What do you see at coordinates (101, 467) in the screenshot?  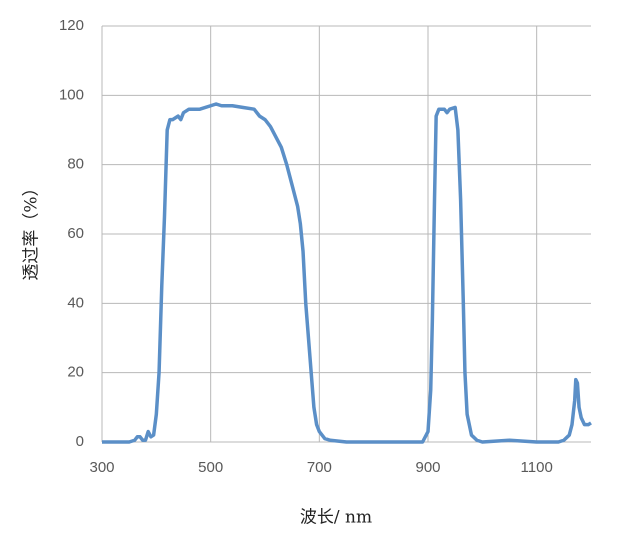 I see `x-tick-label: 300` at bounding box center [101, 467].